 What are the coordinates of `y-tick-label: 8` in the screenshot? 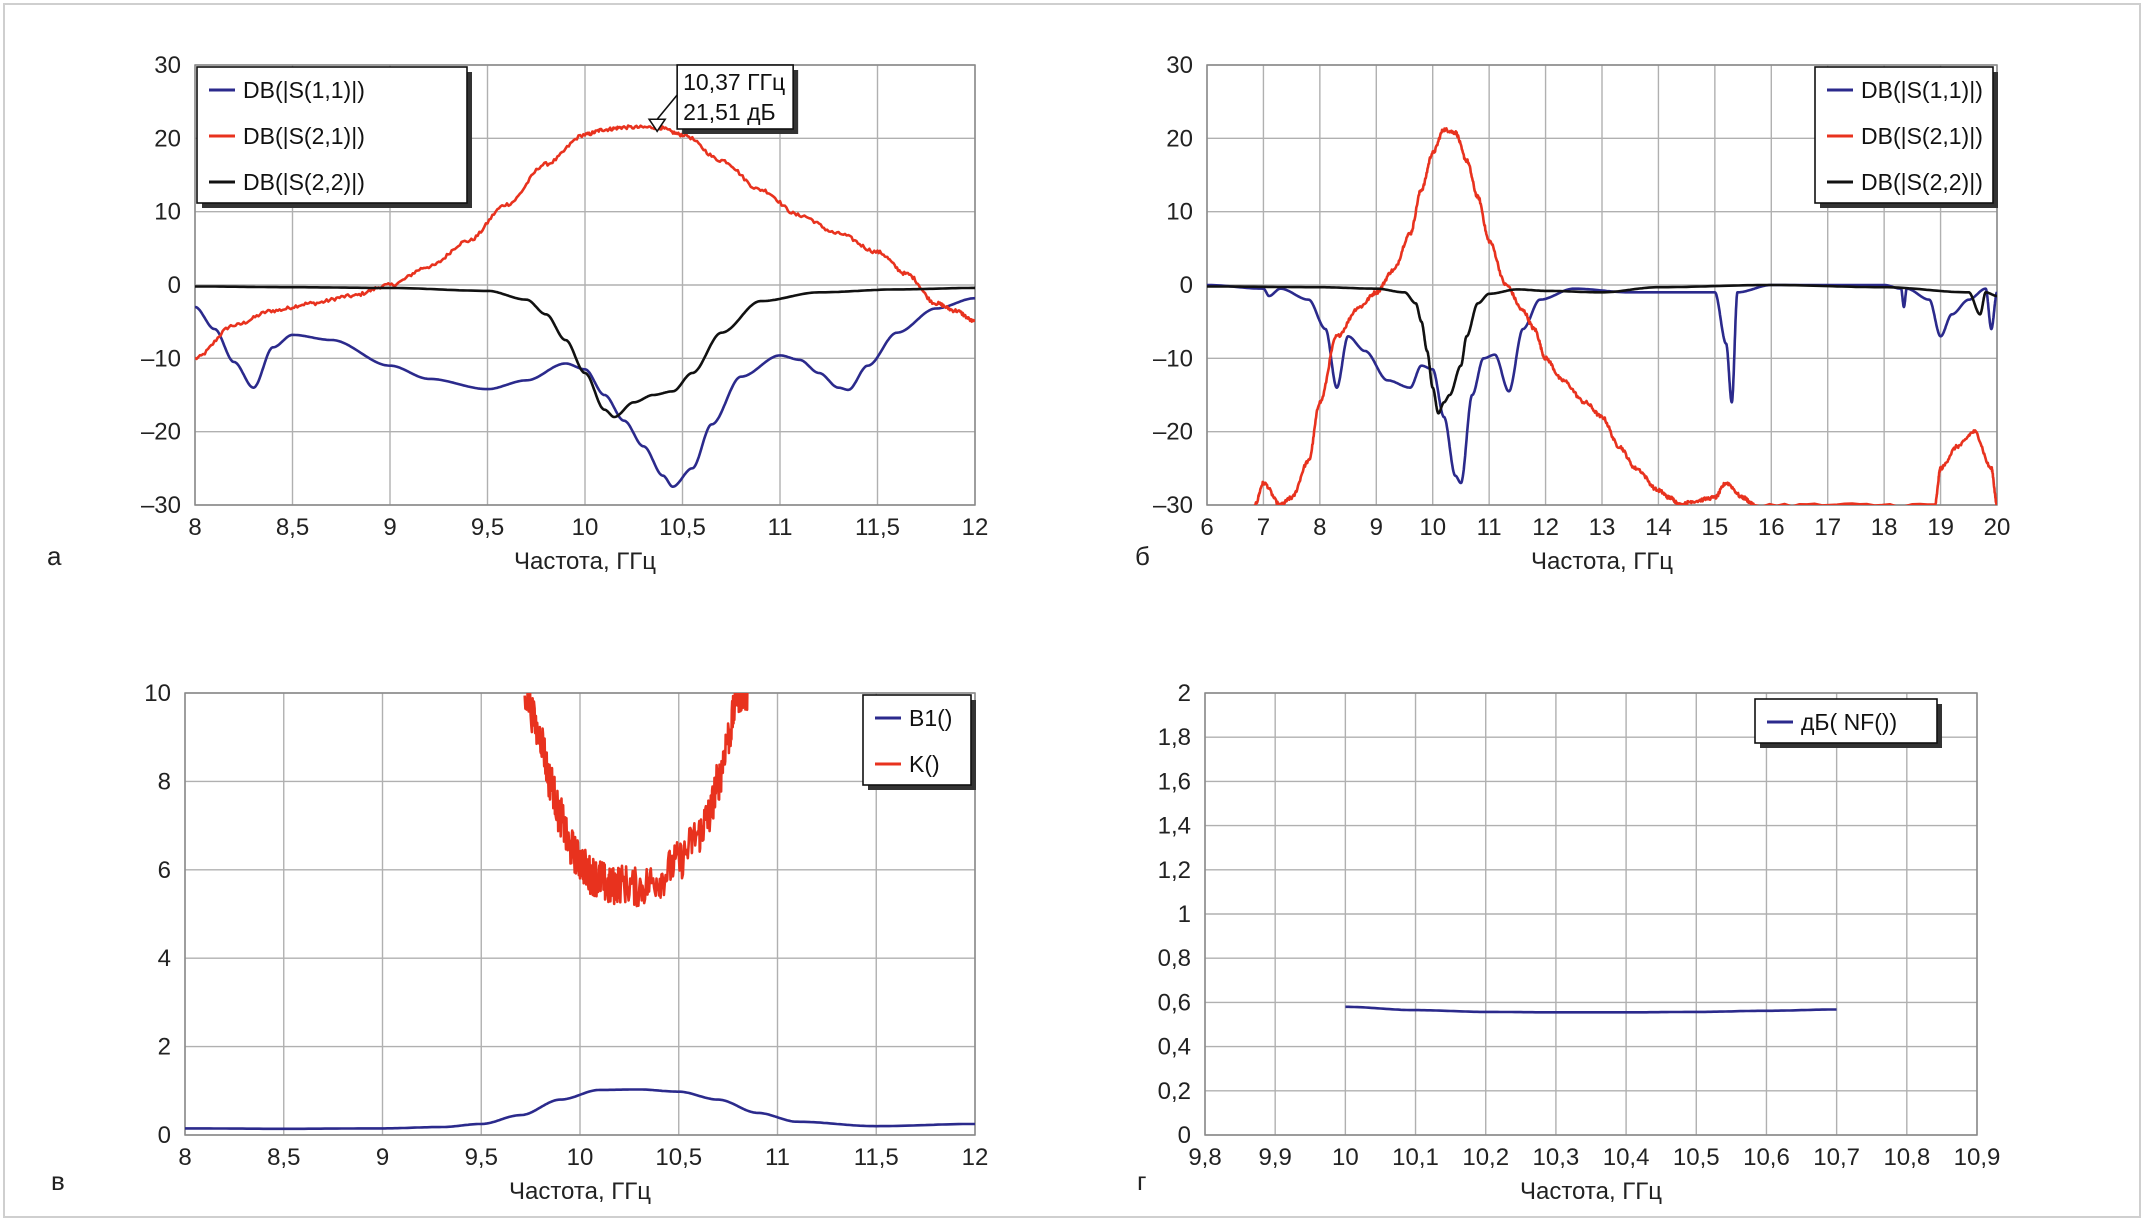 It's located at (164, 781).